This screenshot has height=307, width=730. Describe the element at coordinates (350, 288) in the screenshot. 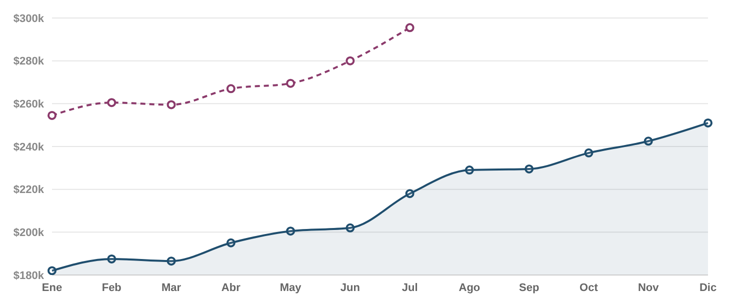

I see `x-tick-label: Jun` at that location.